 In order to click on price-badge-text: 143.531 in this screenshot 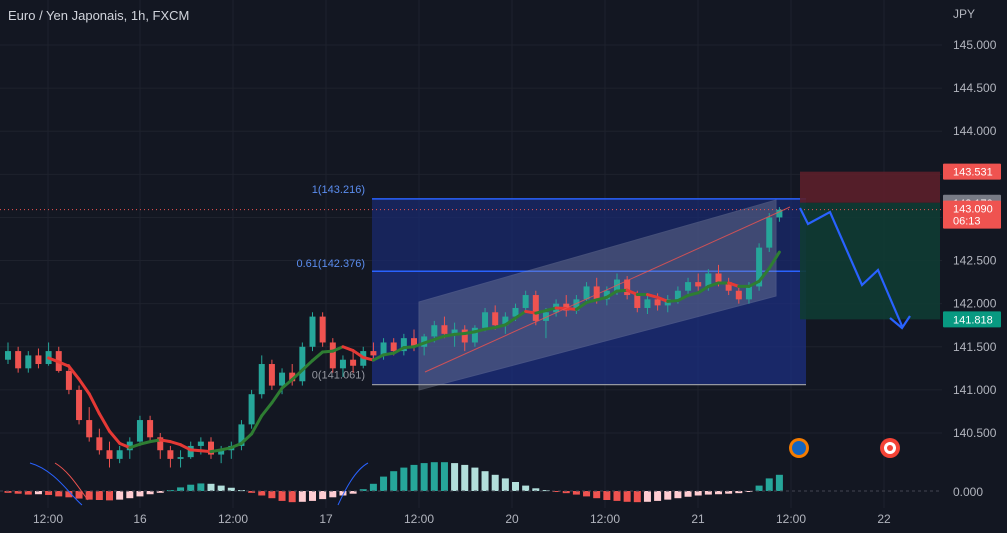, I will do `click(973, 173)`.